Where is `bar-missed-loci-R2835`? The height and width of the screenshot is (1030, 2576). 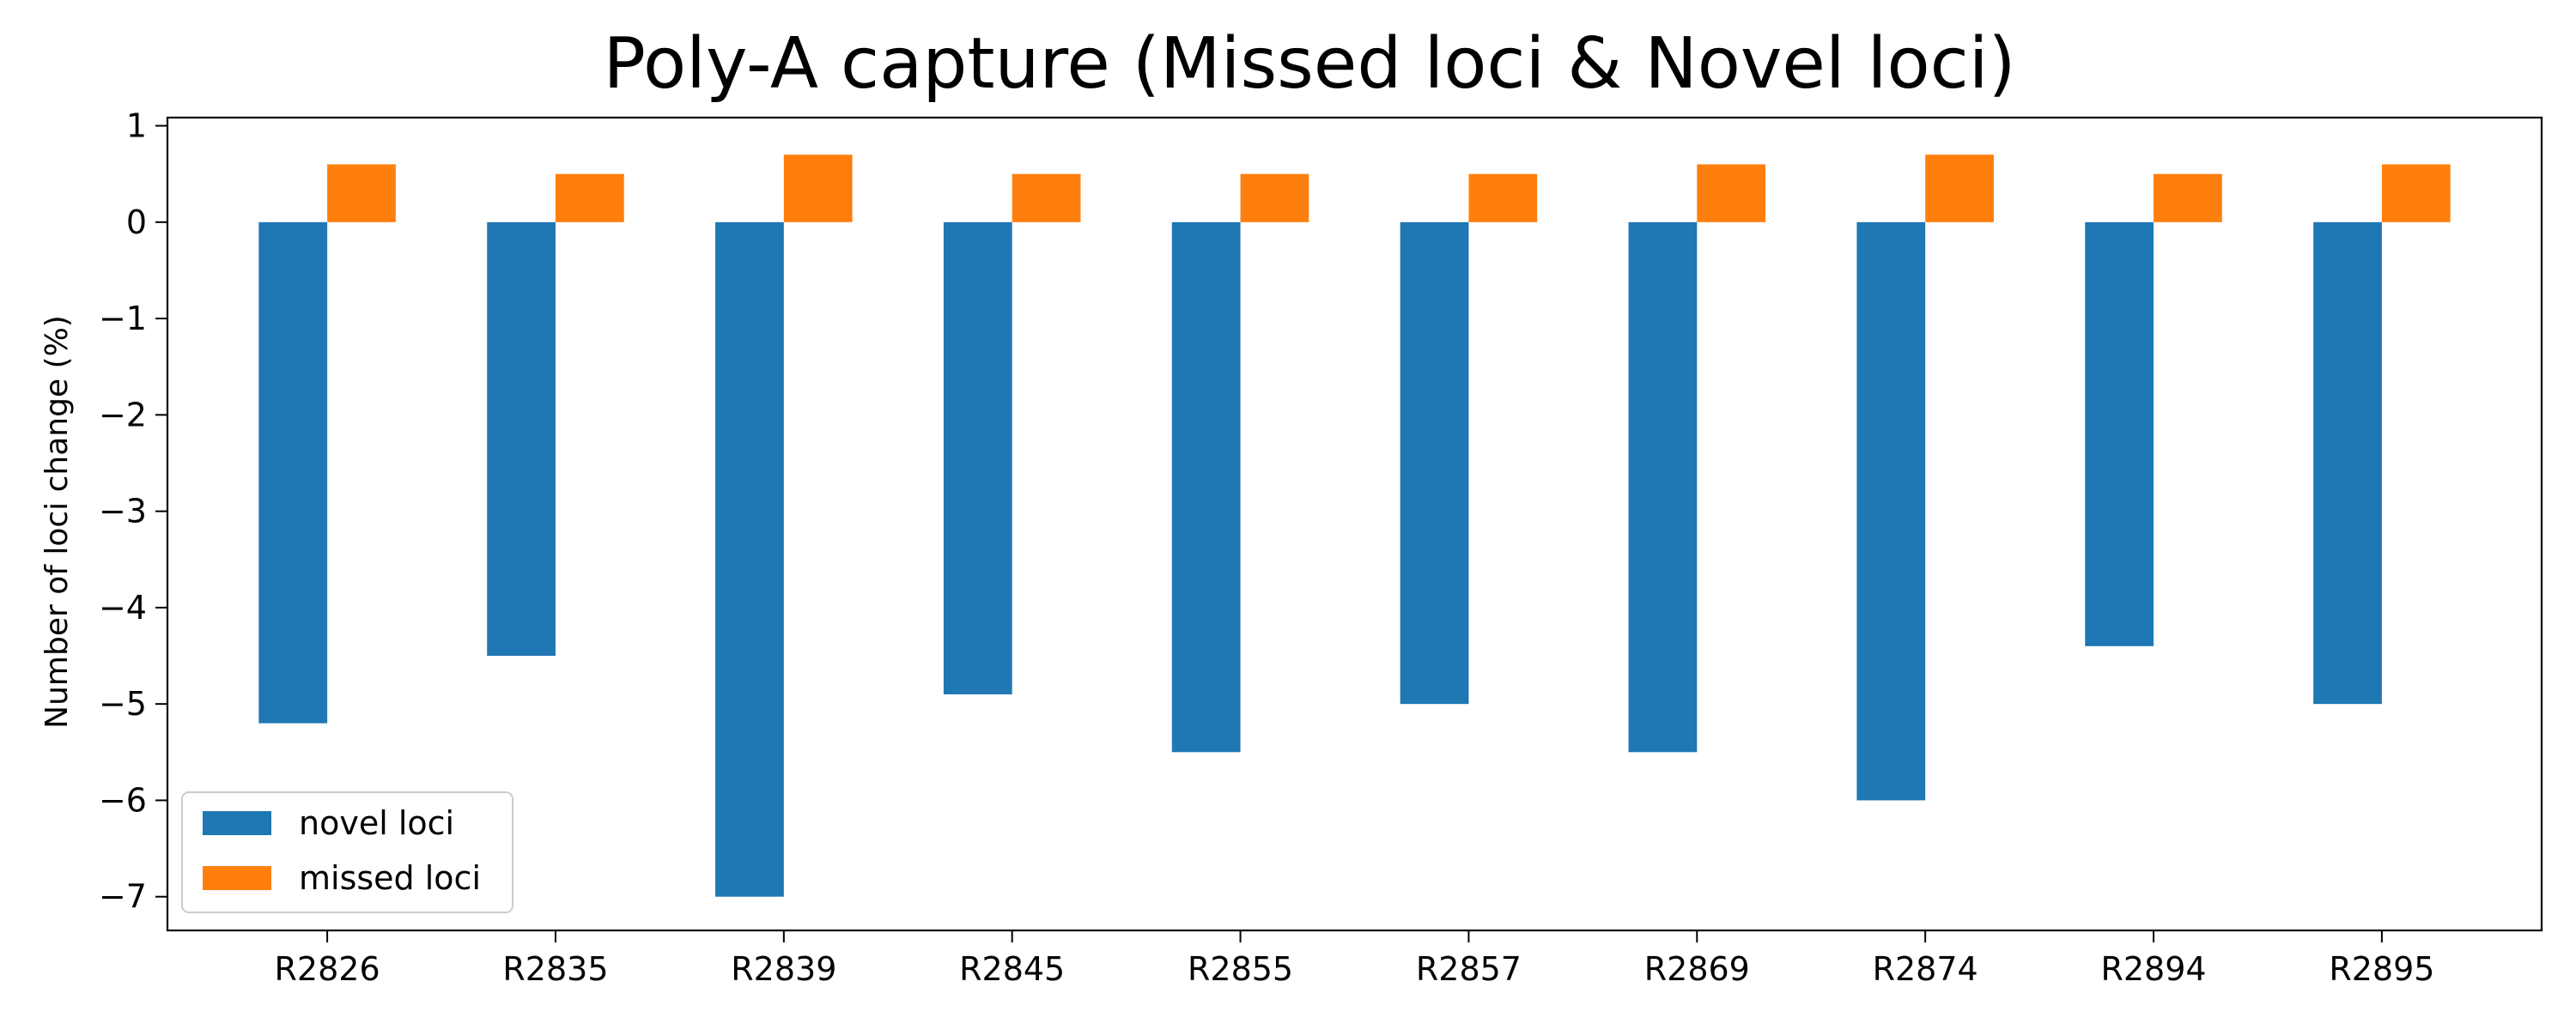 bar-missed-loci-R2835 is located at coordinates (589, 197).